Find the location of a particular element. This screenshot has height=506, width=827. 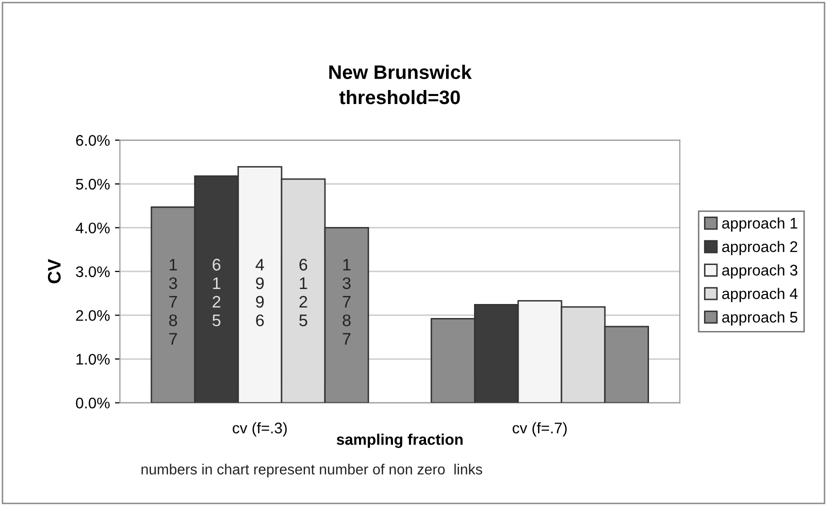

y-tick-label: 0.0% is located at coordinates (93, 403).